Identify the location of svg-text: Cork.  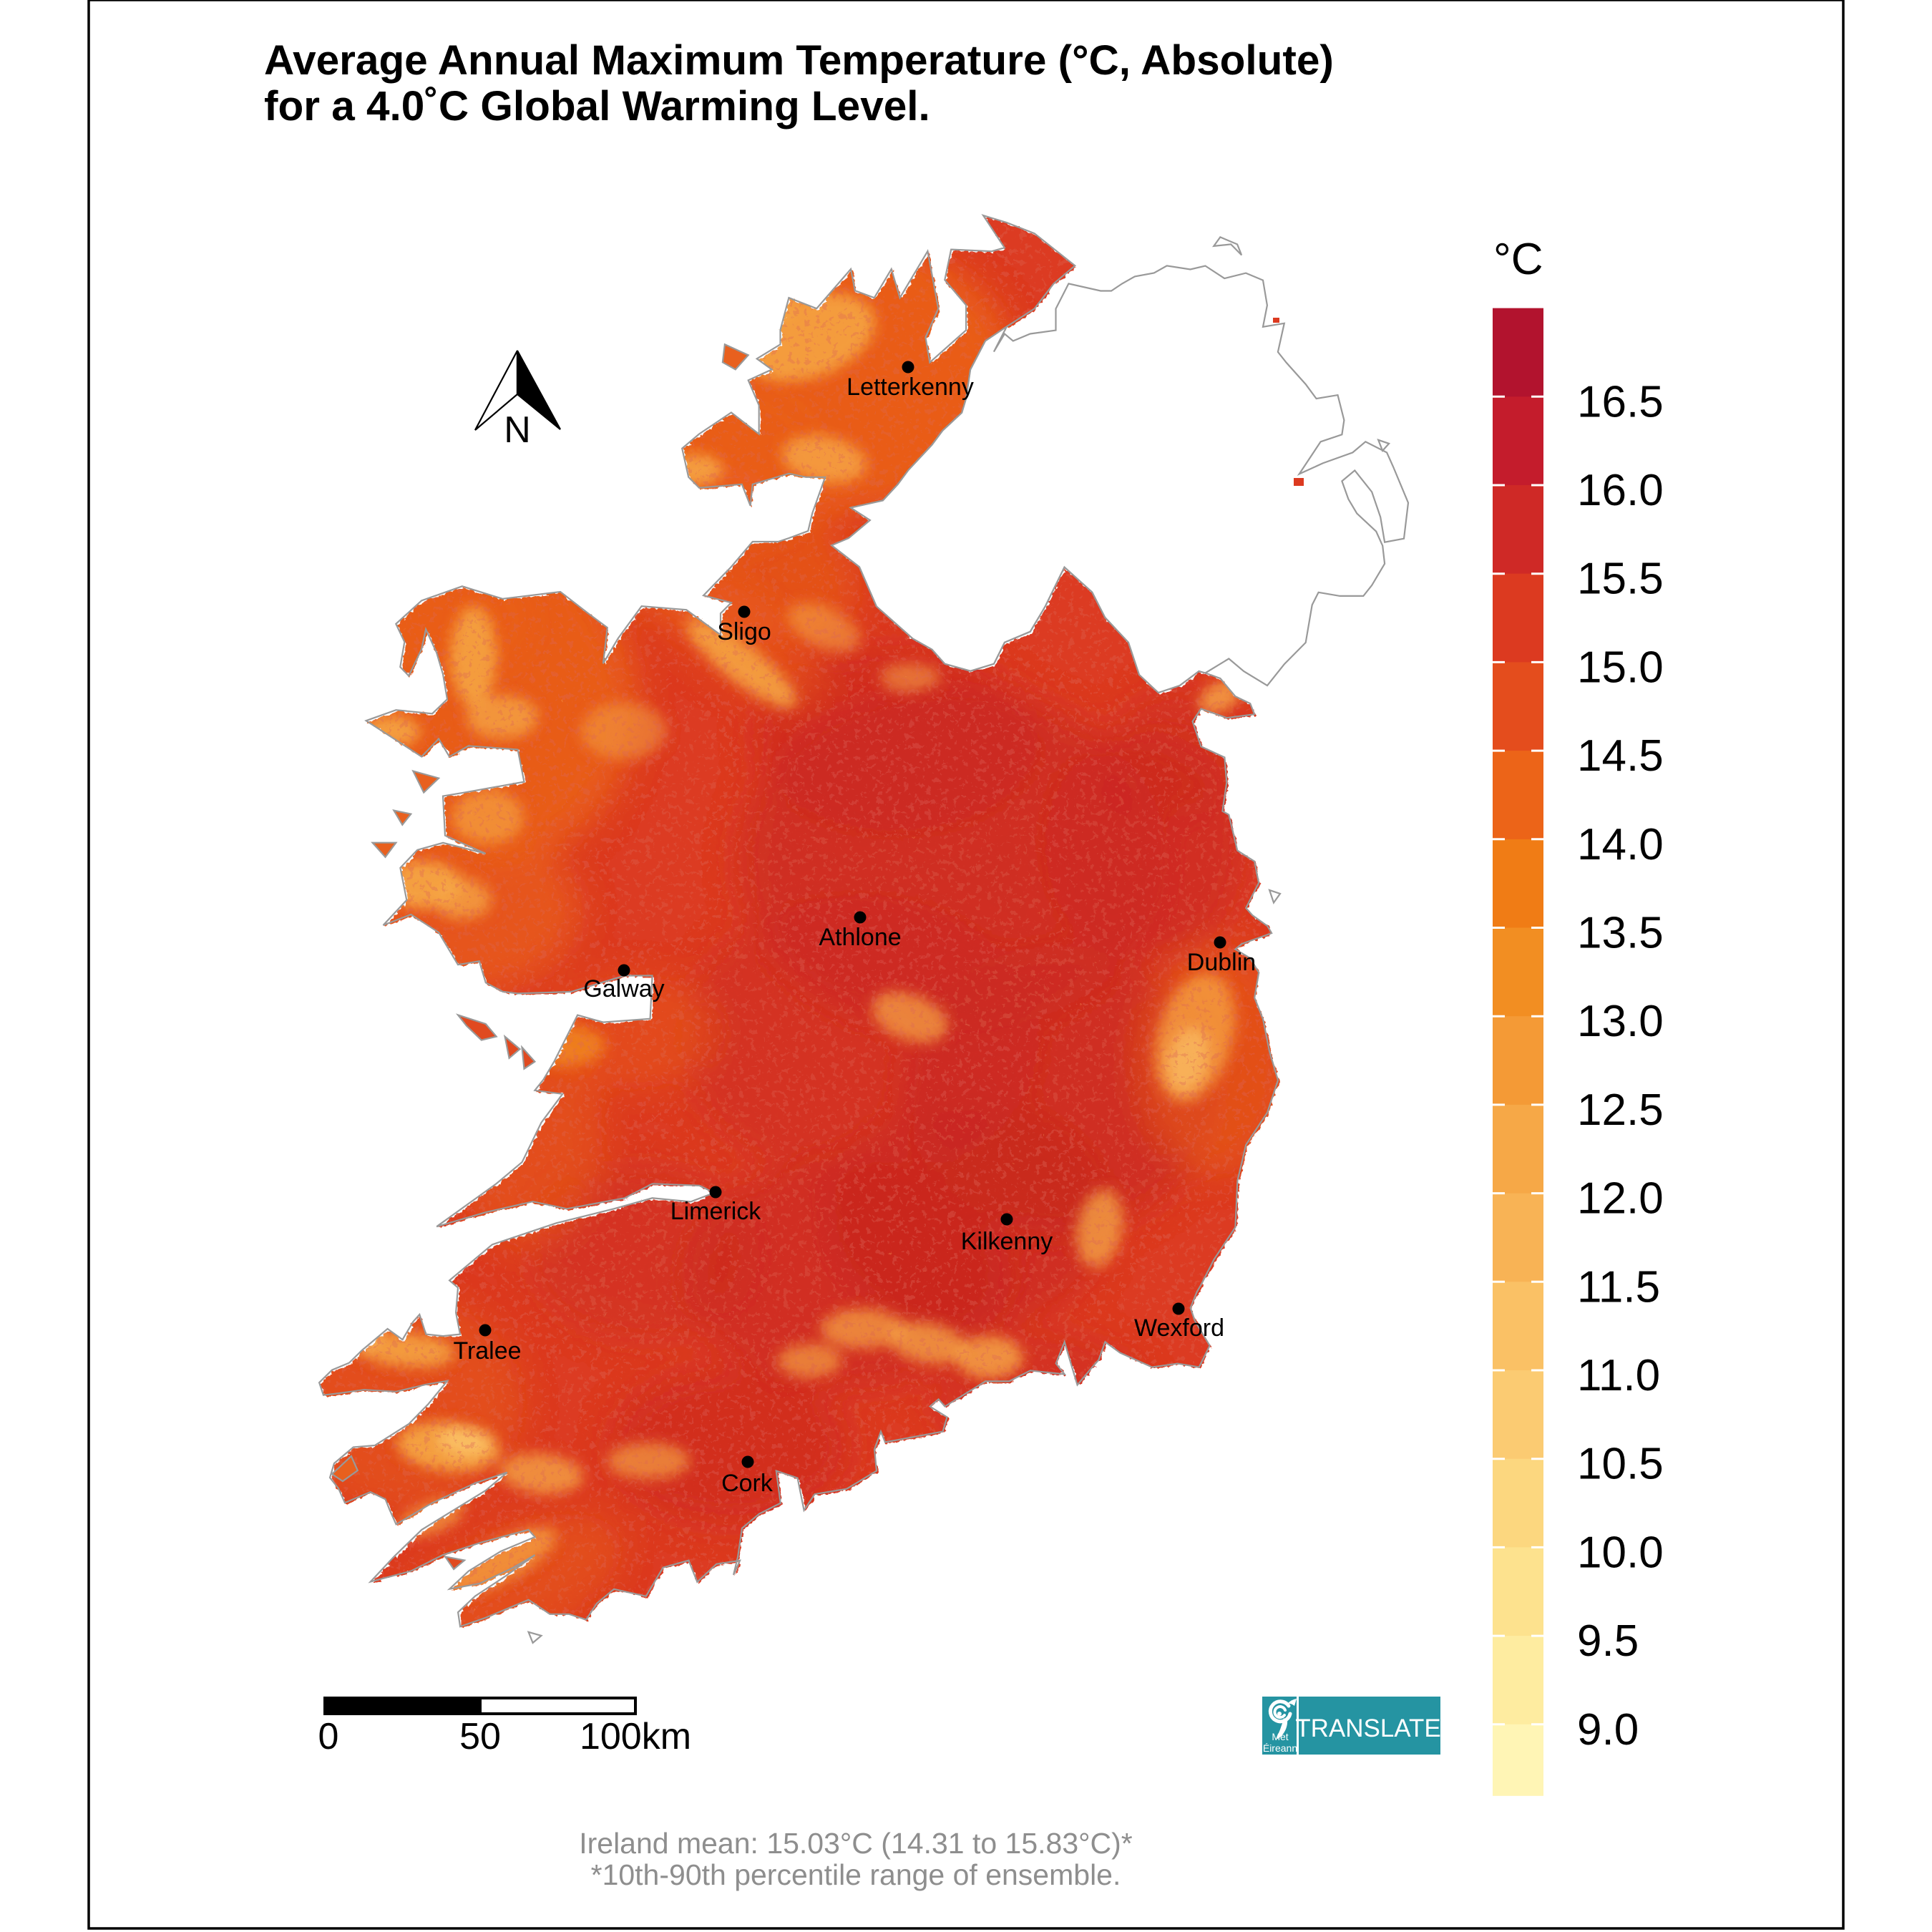
(747, 1483).